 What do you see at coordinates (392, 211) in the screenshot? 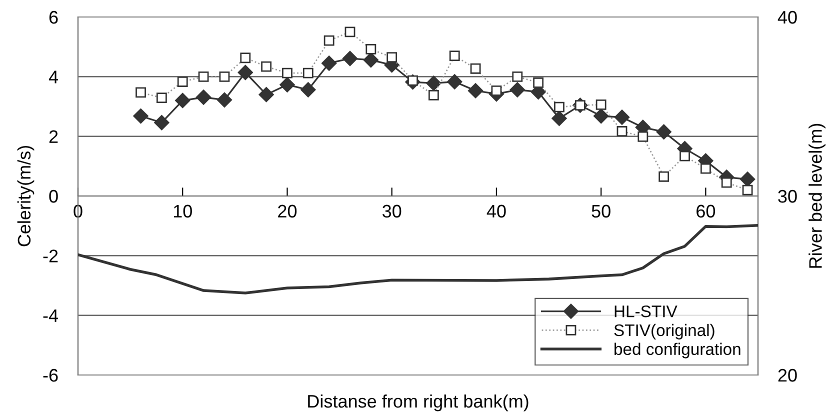
I see `x-tick-label: 30` at bounding box center [392, 211].